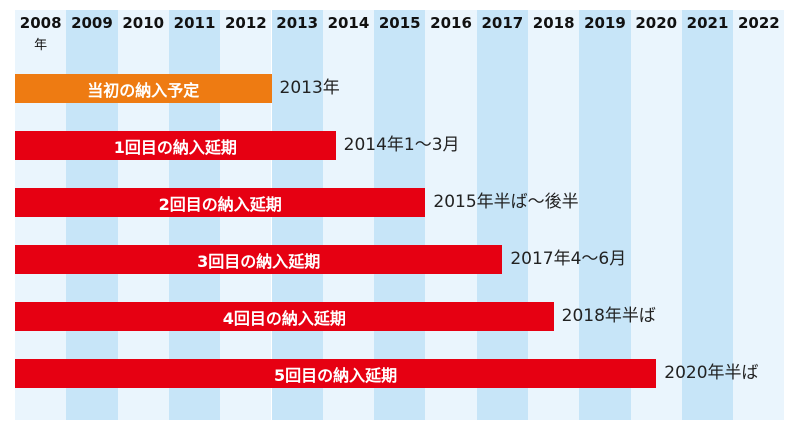 The image size is (800, 428). Describe the element at coordinates (348, 23) in the screenshot. I see `year-label-2014: 2014` at that location.